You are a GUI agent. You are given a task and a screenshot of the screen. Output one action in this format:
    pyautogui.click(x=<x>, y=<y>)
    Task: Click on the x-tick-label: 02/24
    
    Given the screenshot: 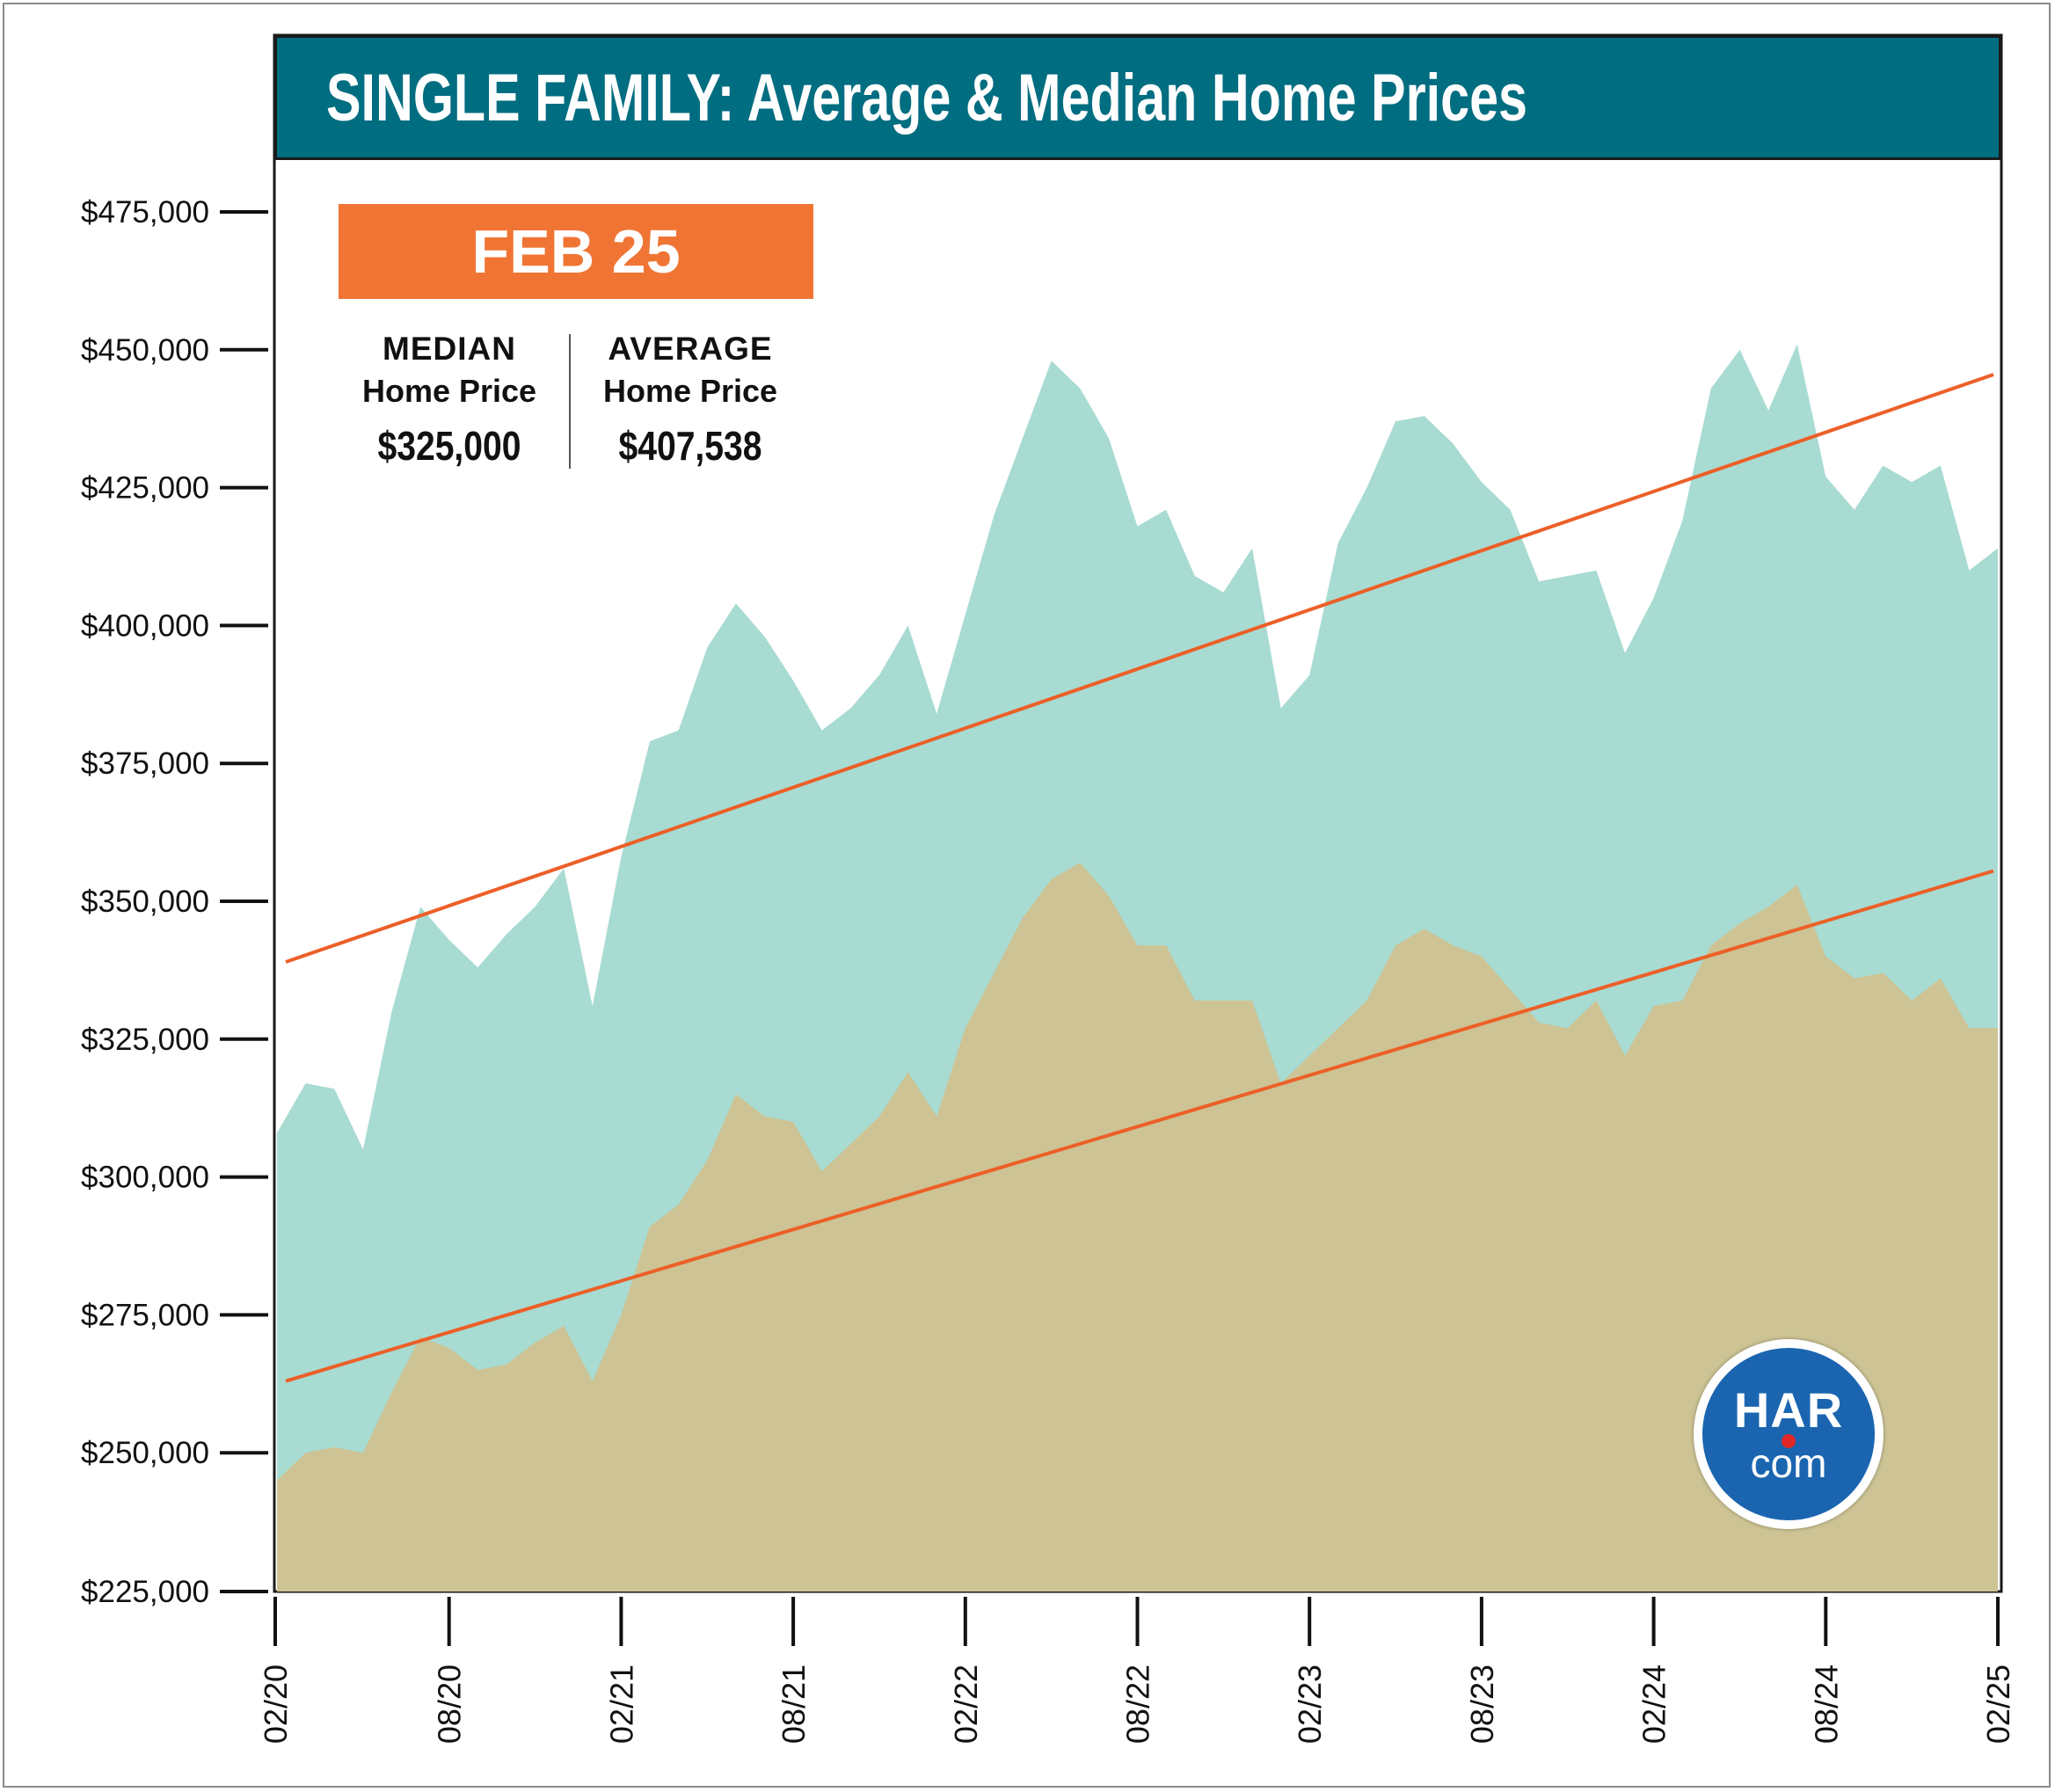 What is the action you would take?
    pyautogui.click(x=1654, y=1705)
    